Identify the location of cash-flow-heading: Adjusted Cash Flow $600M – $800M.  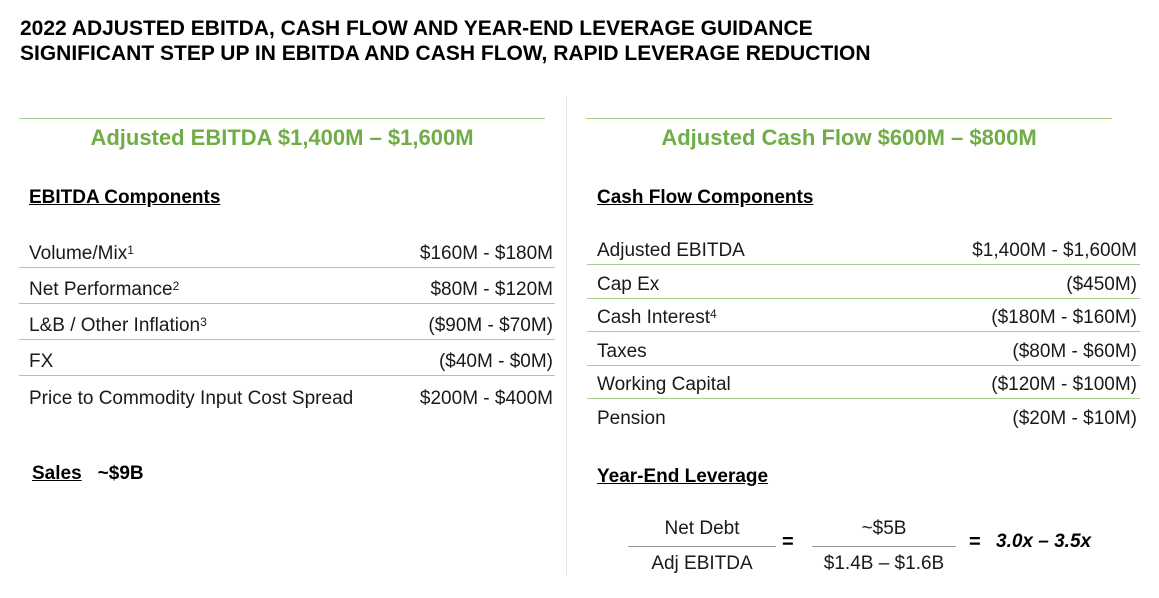
(849, 137).